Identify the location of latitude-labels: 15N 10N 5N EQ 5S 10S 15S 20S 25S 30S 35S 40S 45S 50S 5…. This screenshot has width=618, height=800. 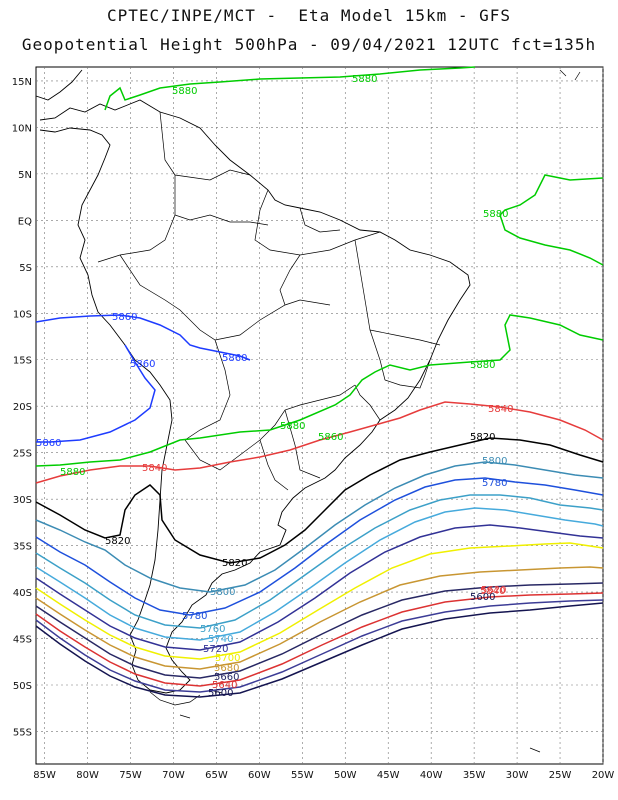
(22, 408).